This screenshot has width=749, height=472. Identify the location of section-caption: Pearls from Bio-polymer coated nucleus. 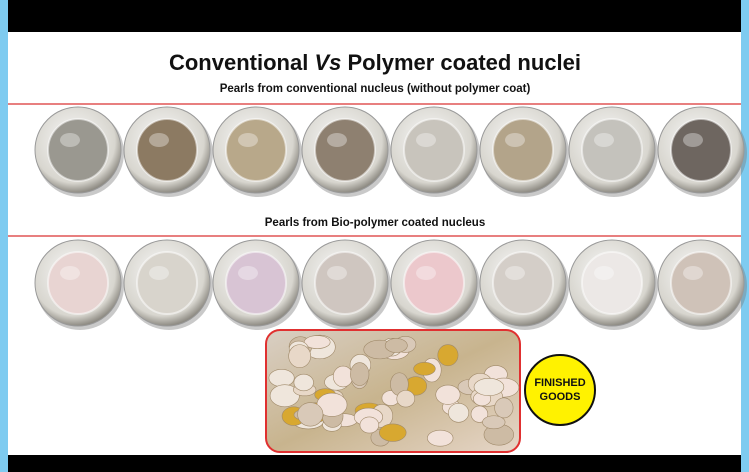
(375, 223).